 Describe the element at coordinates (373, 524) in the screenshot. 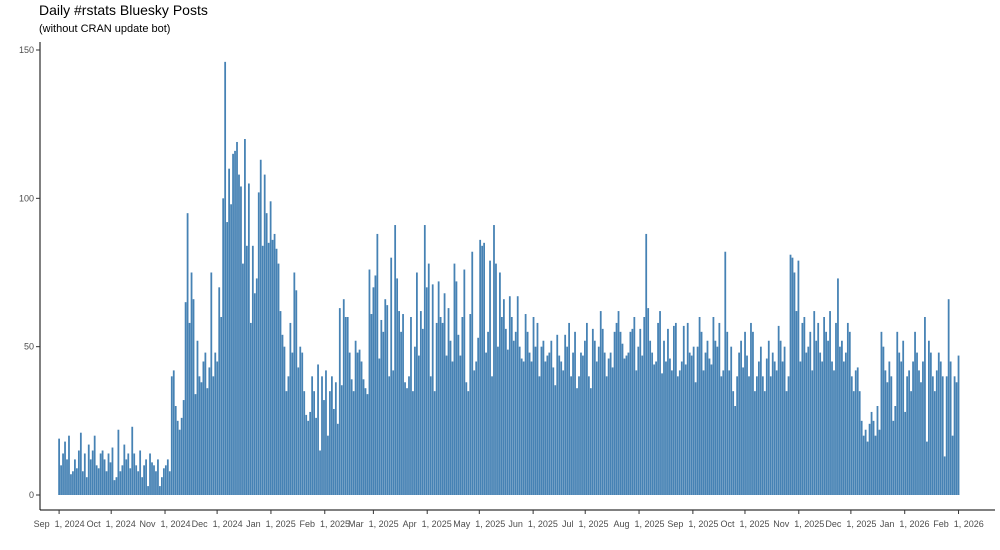

I see `x-tick-label: Mar 1, 2025` at that location.